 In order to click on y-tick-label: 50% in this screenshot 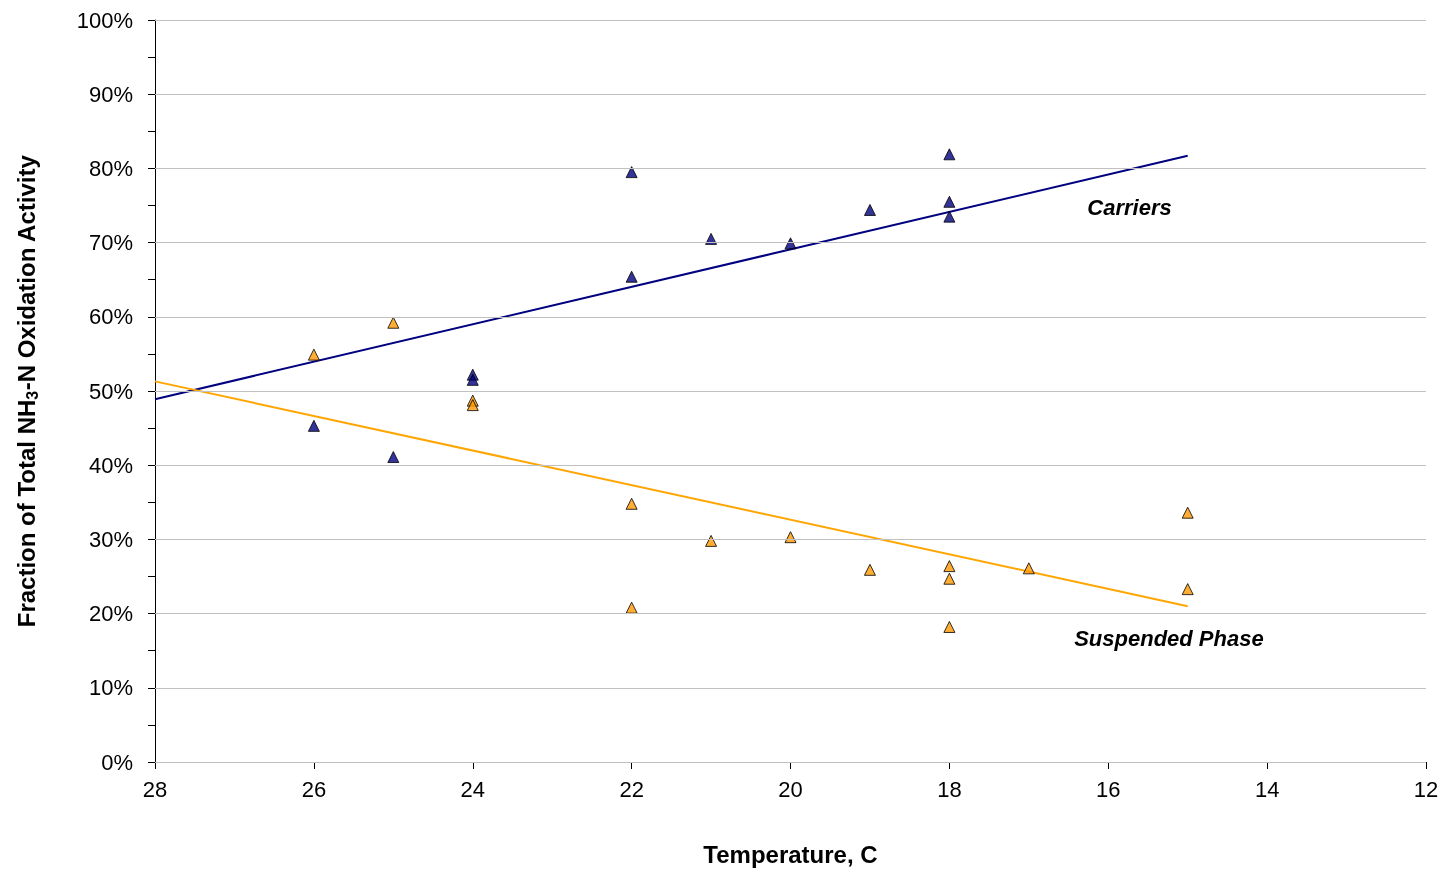, I will do `click(110, 391)`.